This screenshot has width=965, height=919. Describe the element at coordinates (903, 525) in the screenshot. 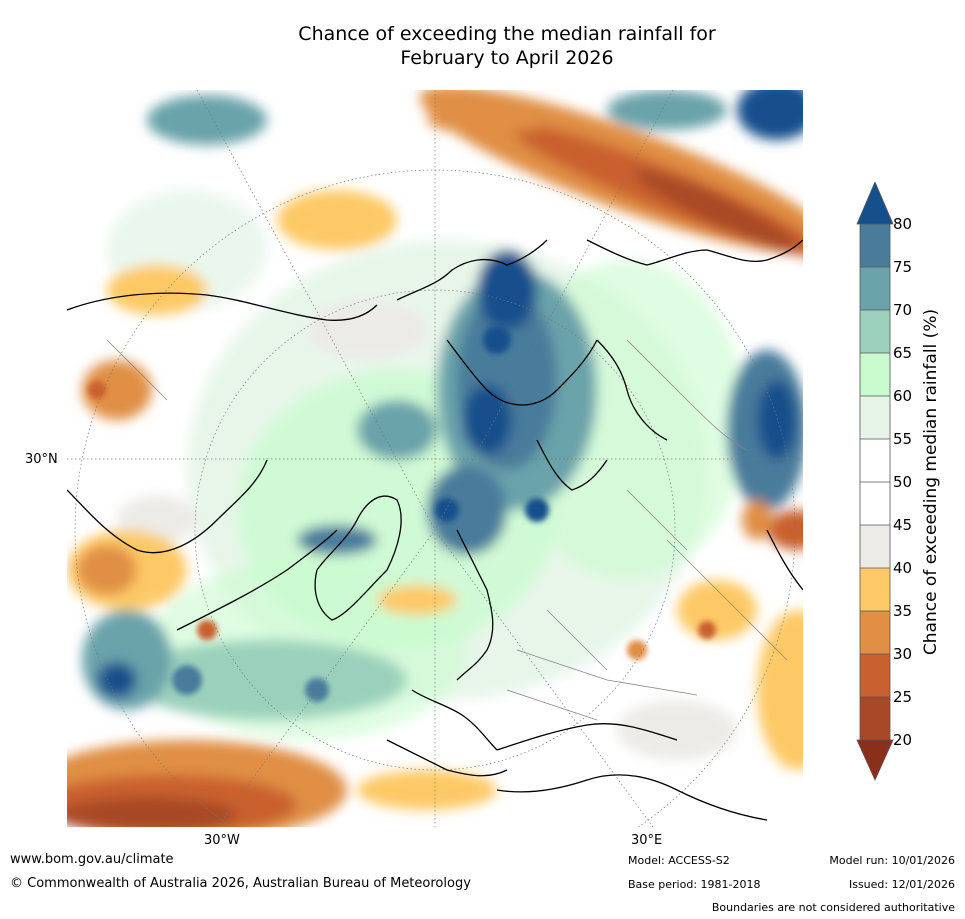

I see `colorbar-tick-45: 45` at that location.